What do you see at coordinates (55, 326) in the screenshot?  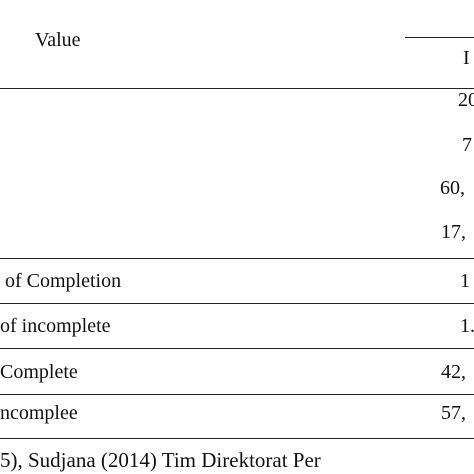 I see `row-label: of incomplete` at bounding box center [55, 326].